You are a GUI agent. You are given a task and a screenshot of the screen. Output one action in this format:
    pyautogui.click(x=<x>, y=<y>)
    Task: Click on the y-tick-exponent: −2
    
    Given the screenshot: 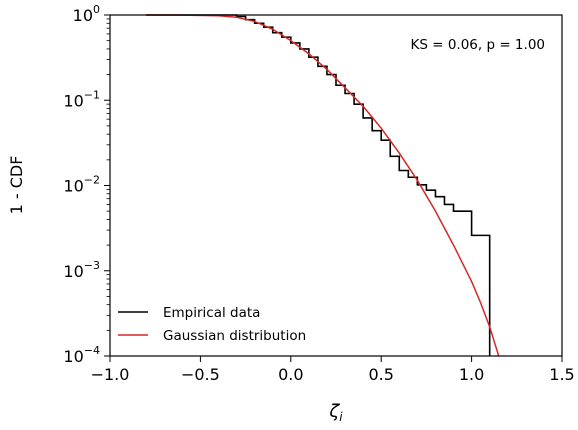 What is the action you would take?
    pyautogui.click(x=92, y=180)
    